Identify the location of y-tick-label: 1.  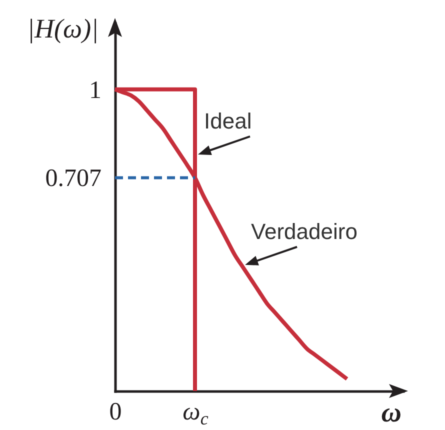
(95, 90).